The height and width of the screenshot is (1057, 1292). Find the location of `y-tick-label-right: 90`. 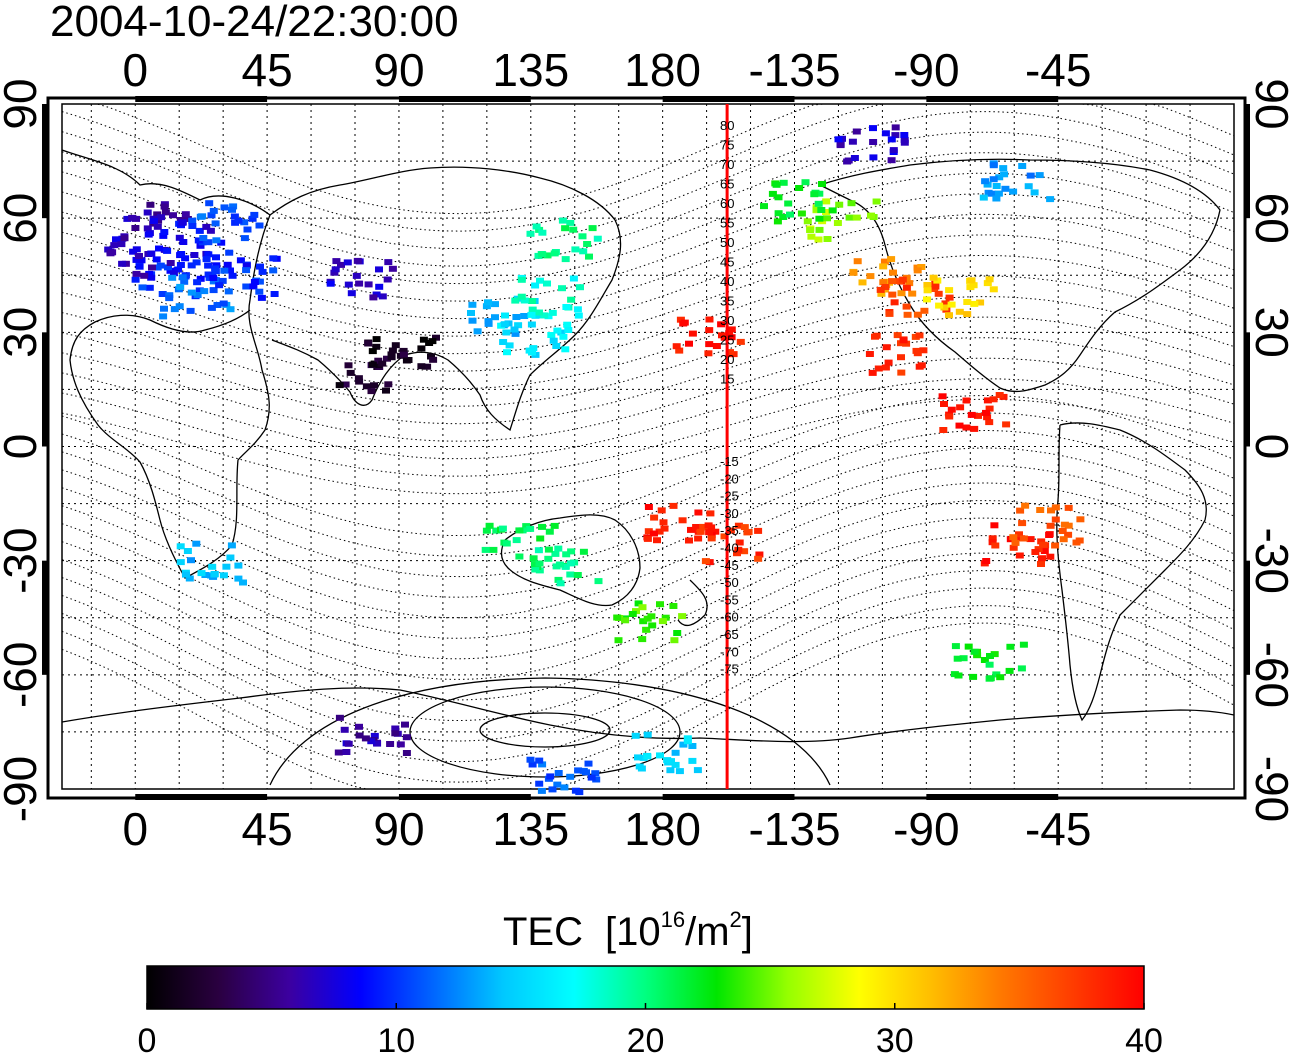

y-tick-label-right: 90 is located at coordinates (1269, 103).